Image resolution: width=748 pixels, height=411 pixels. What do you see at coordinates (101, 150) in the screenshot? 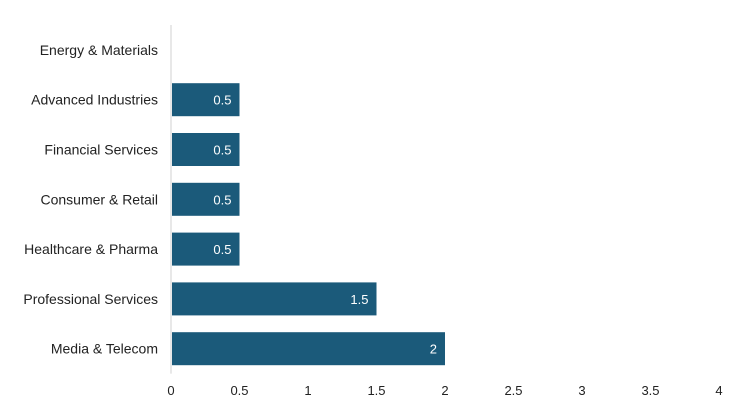
I see `category-label: Financial Services` at bounding box center [101, 150].